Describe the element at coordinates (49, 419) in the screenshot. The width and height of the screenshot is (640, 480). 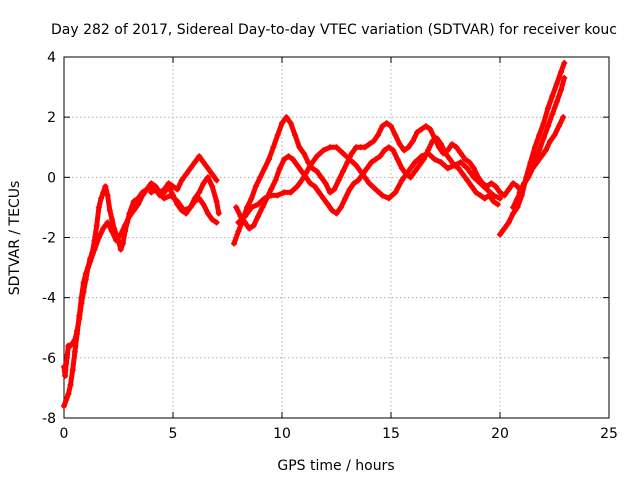
I see `y-tick-label: -8` at that location.